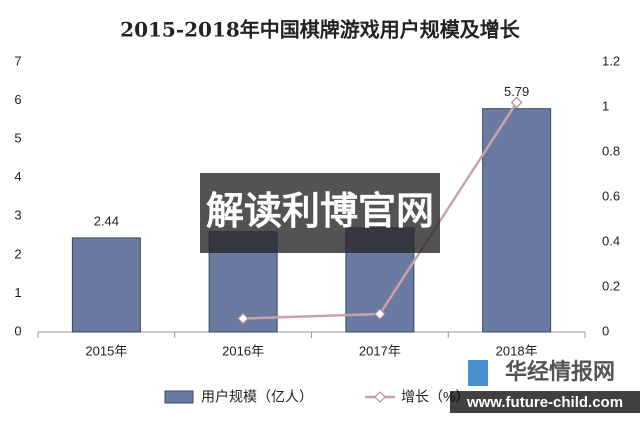 The width and height of the screenshot is (640, 427). I want to click on y-tick-label: 0, so click(17, 330).